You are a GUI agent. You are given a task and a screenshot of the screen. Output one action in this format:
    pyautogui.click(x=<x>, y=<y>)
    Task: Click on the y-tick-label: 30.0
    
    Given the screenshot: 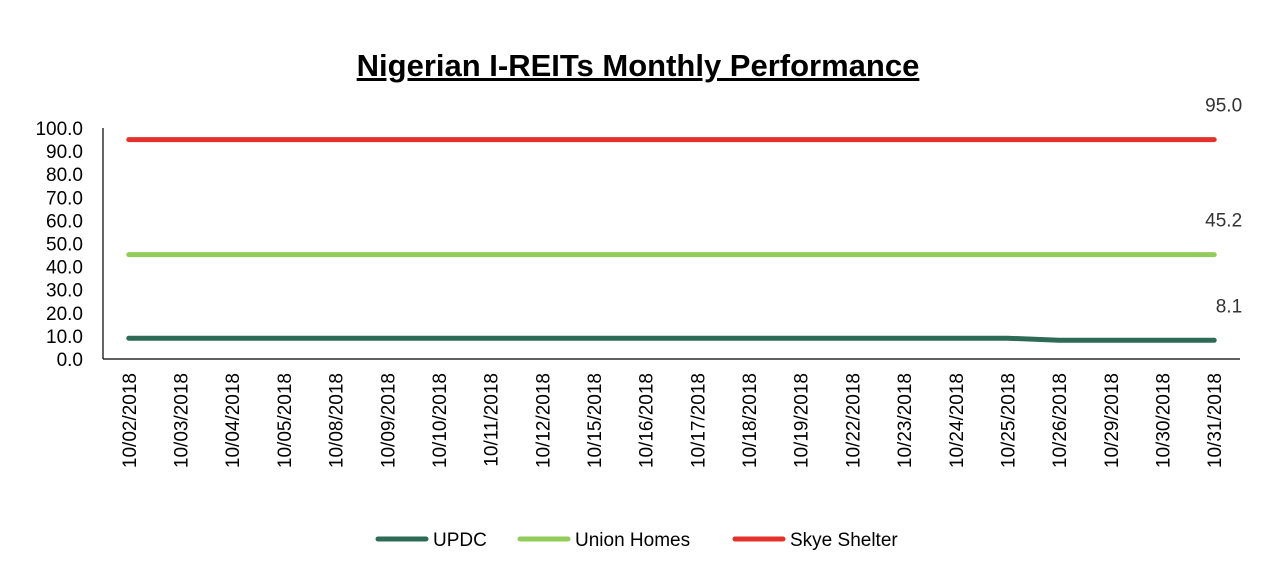 What is the action you would take?
    pyautogui.click(x=64, y=291)
    